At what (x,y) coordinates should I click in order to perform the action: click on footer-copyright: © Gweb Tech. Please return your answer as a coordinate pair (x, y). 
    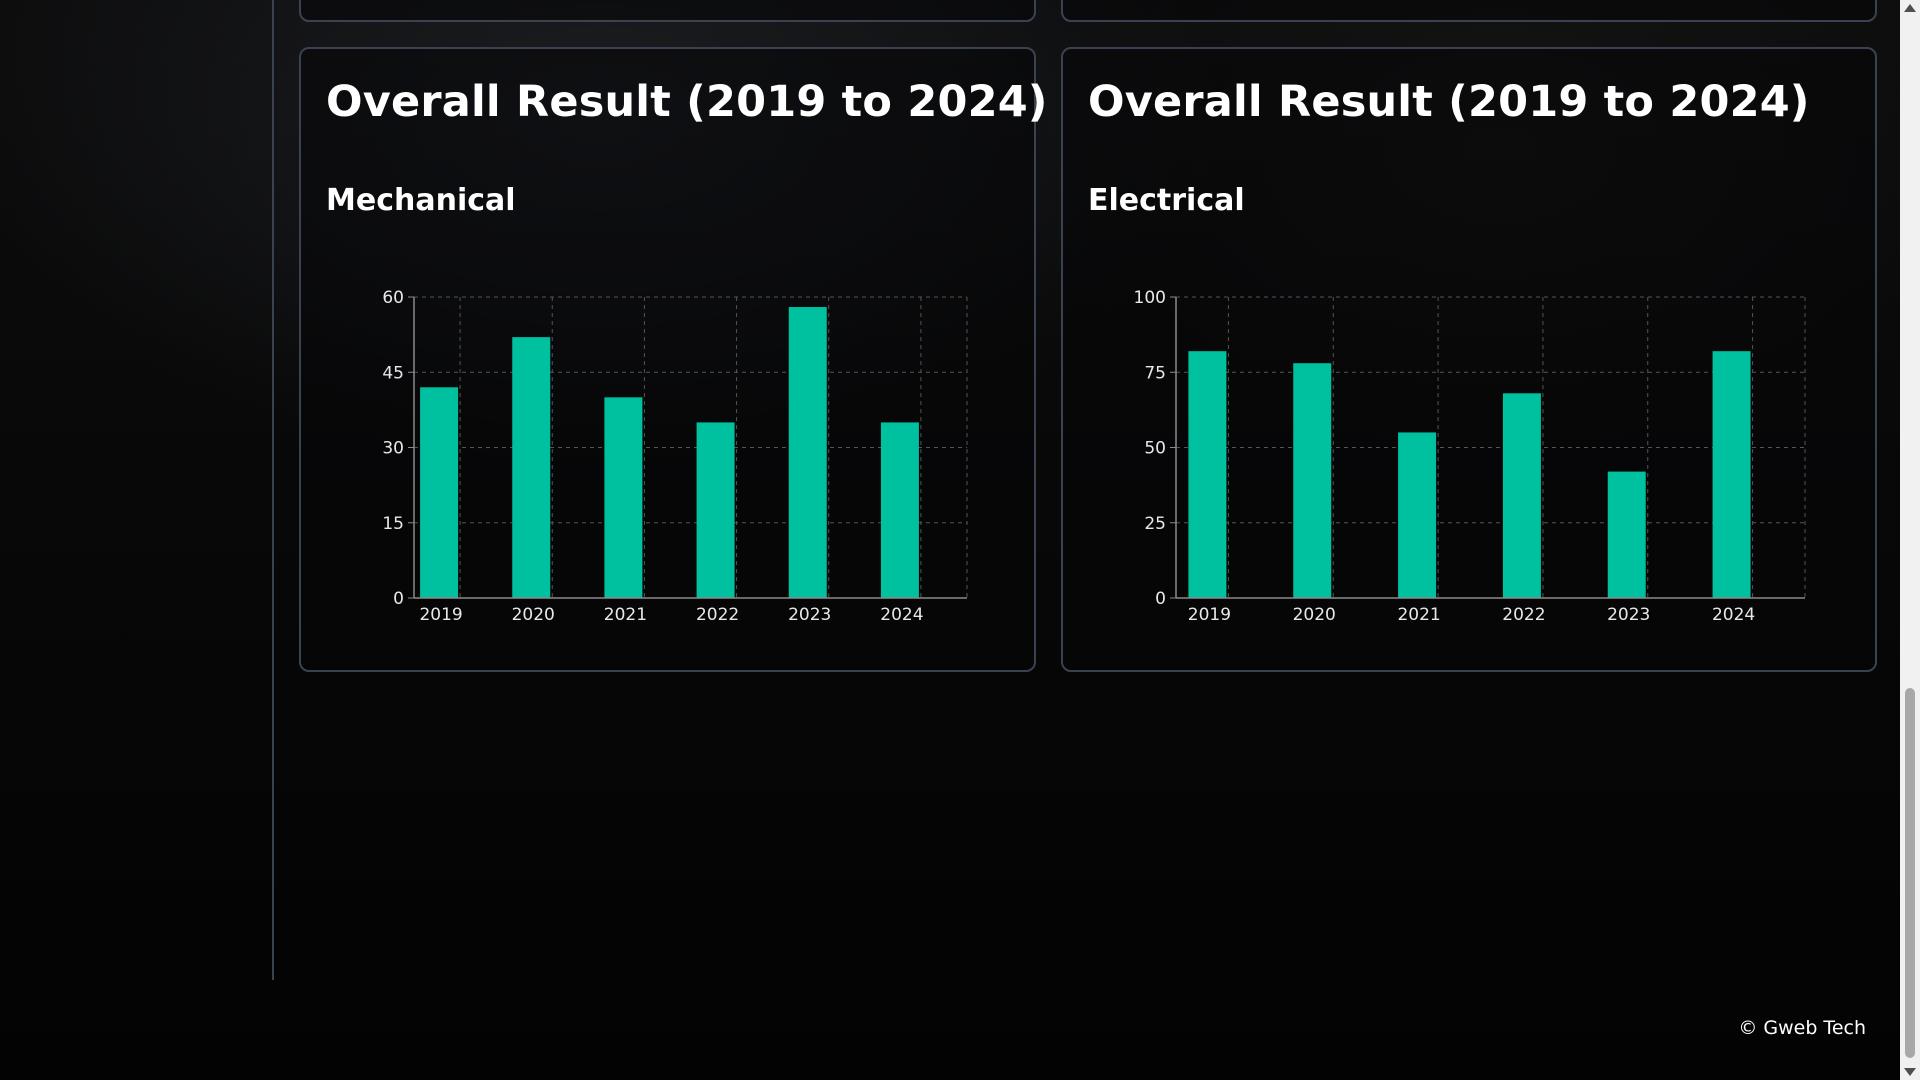
    Looking at the image, I should click on (1802, 1028).